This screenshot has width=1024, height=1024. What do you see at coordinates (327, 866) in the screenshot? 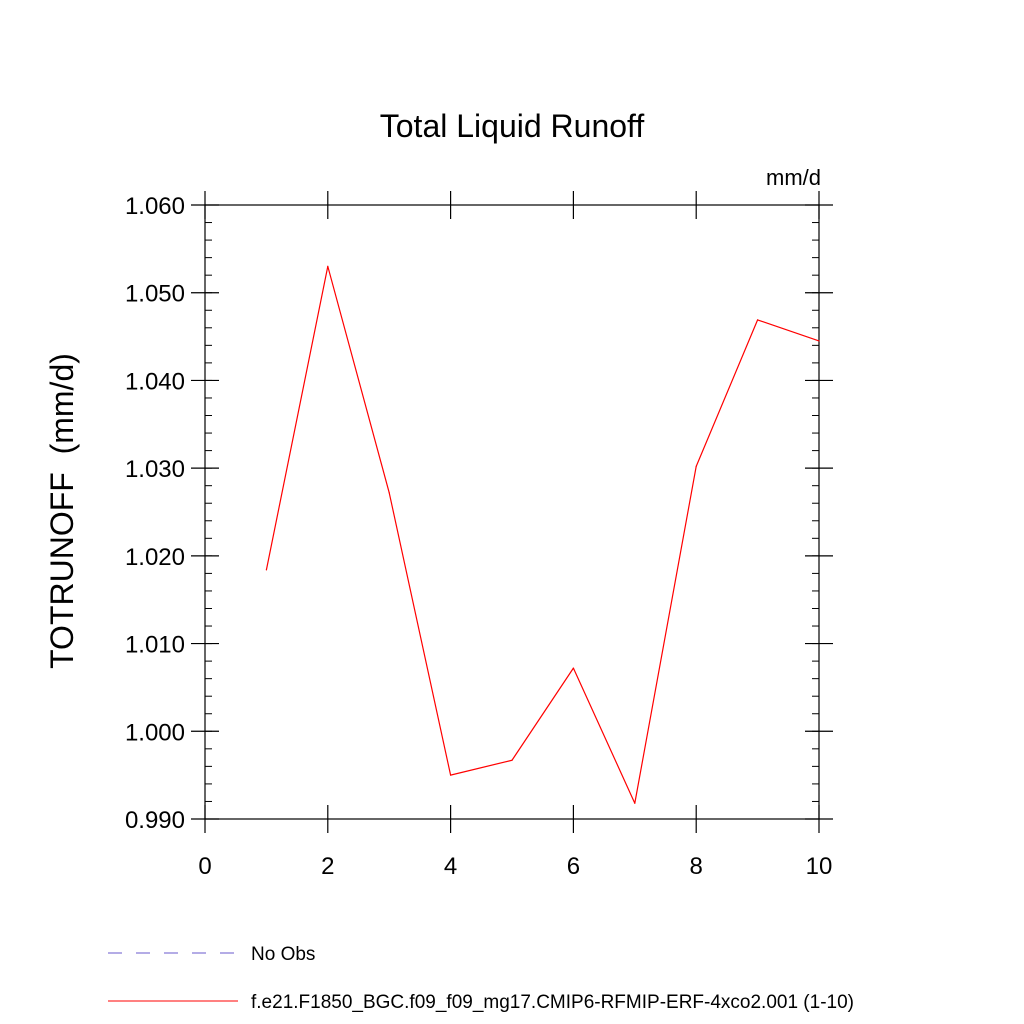
I see `x-tick-label: 2` at bounding box center [327, 866].